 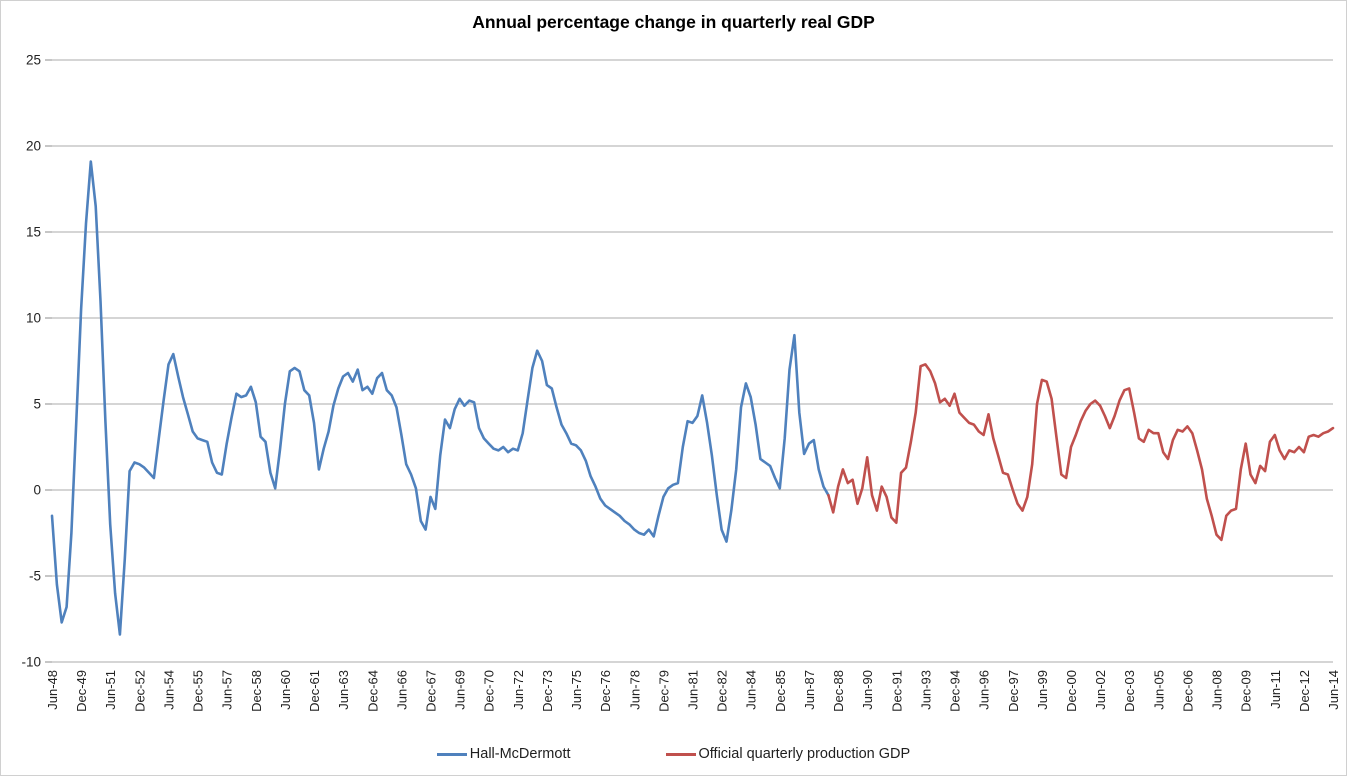 What do you see at coordinates (1042, 690) in the screenshot?
I see `x-axis-label: Jun-99` at bounding box center [1042, 690].